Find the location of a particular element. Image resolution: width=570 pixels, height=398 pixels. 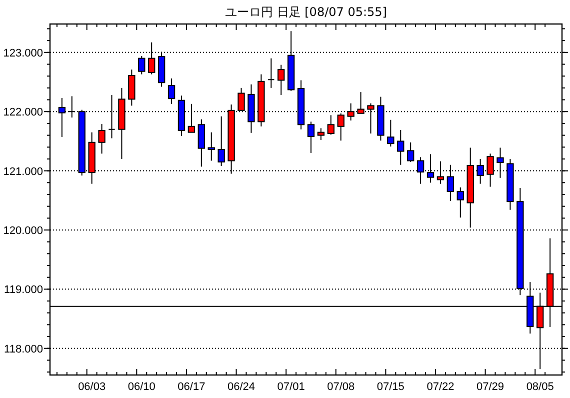

y-tick-label: 121.000 is located at coordinates (23, 172).